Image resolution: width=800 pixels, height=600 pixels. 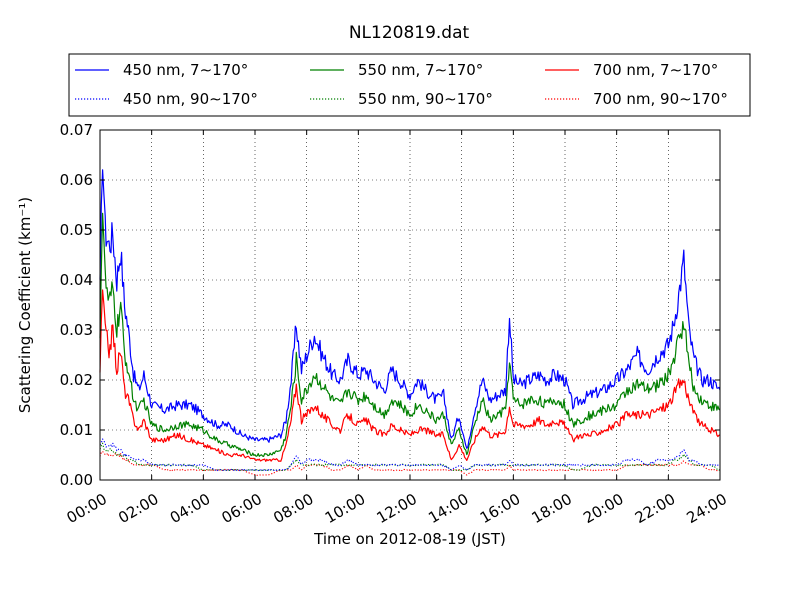 What do you see at coordinates (87, 508) in the screenshot?
I see `x-tick-label: 00:00` at bounding box center [87, 508].